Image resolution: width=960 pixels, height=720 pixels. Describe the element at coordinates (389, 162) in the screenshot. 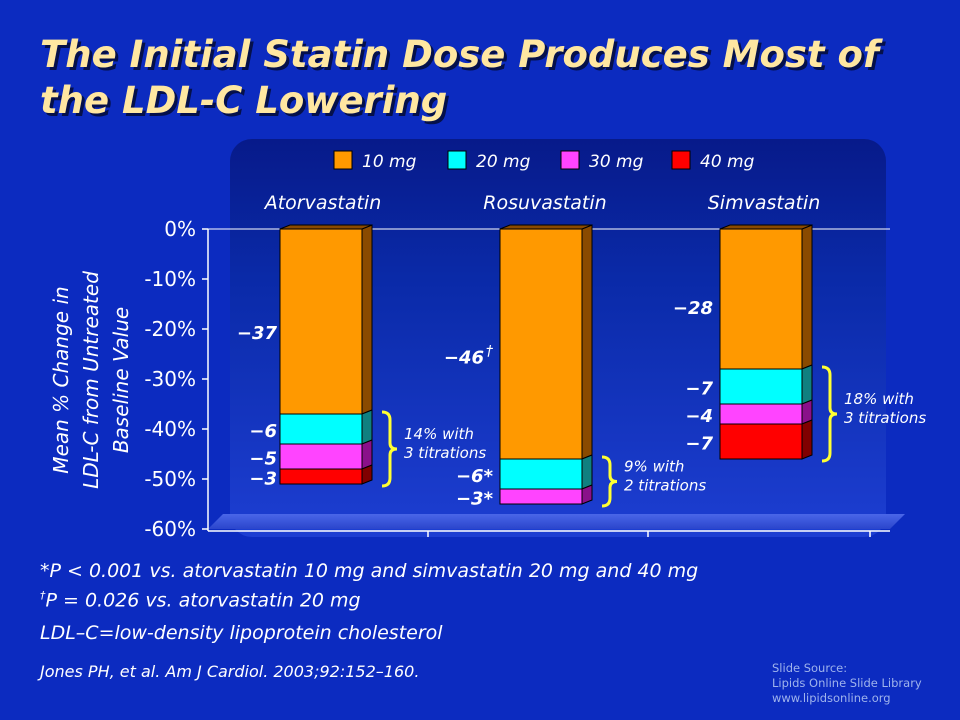

I see `legend-label: 10 mg` at that location.